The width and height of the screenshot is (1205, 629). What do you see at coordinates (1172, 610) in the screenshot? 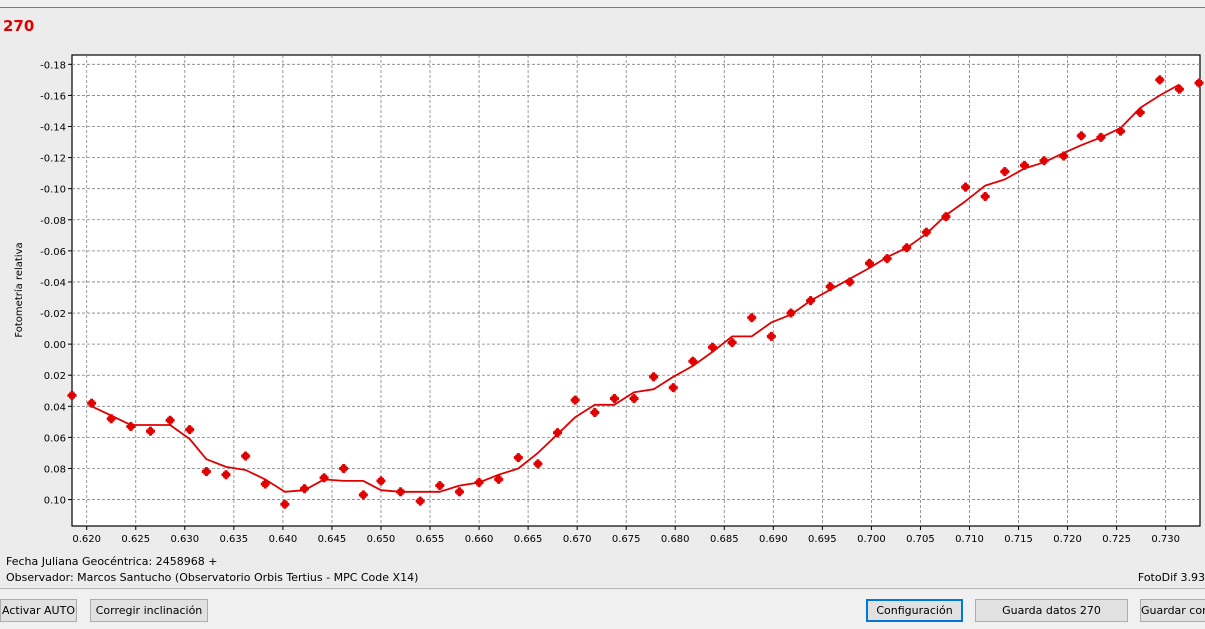
I see `guardar-con-button: Guardar con` at bounding box center [1172, 610].